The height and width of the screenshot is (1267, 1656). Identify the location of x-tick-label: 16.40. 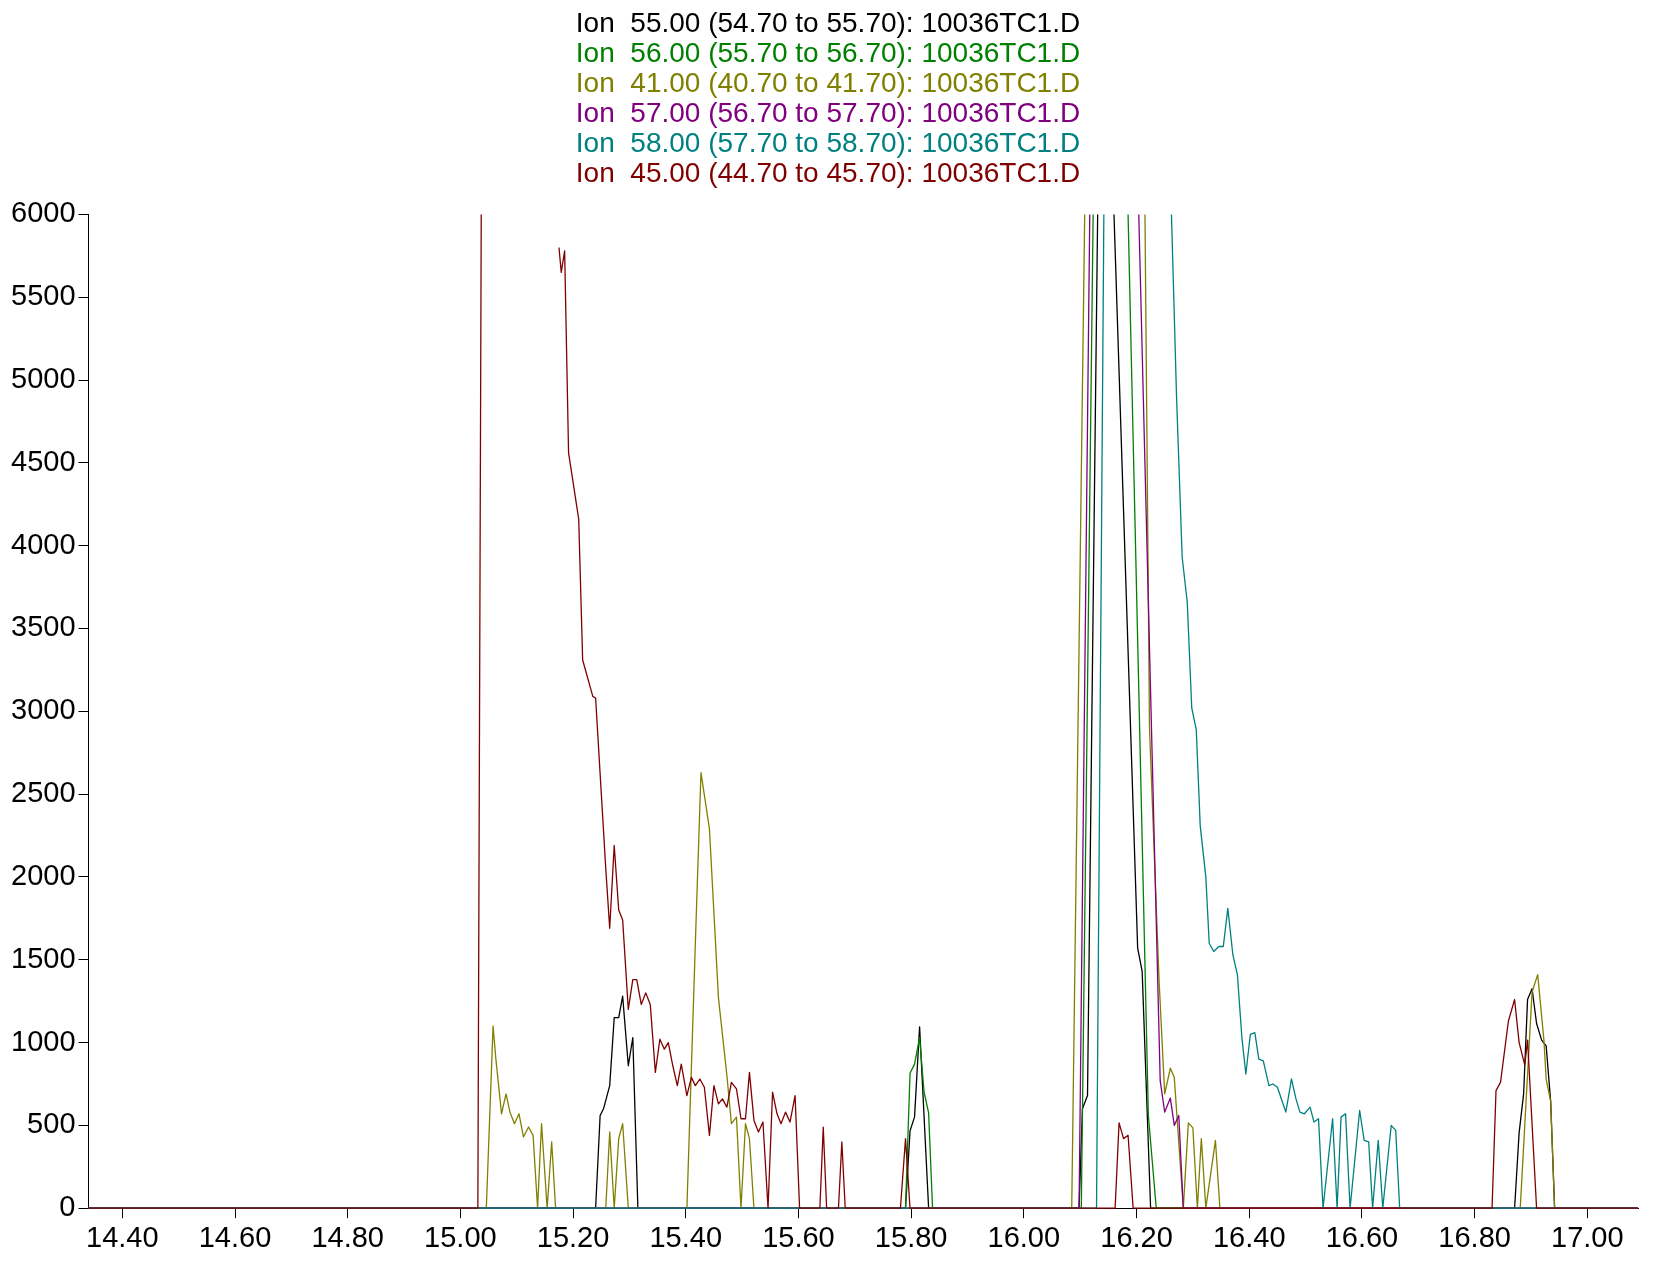
(1249, 1236).